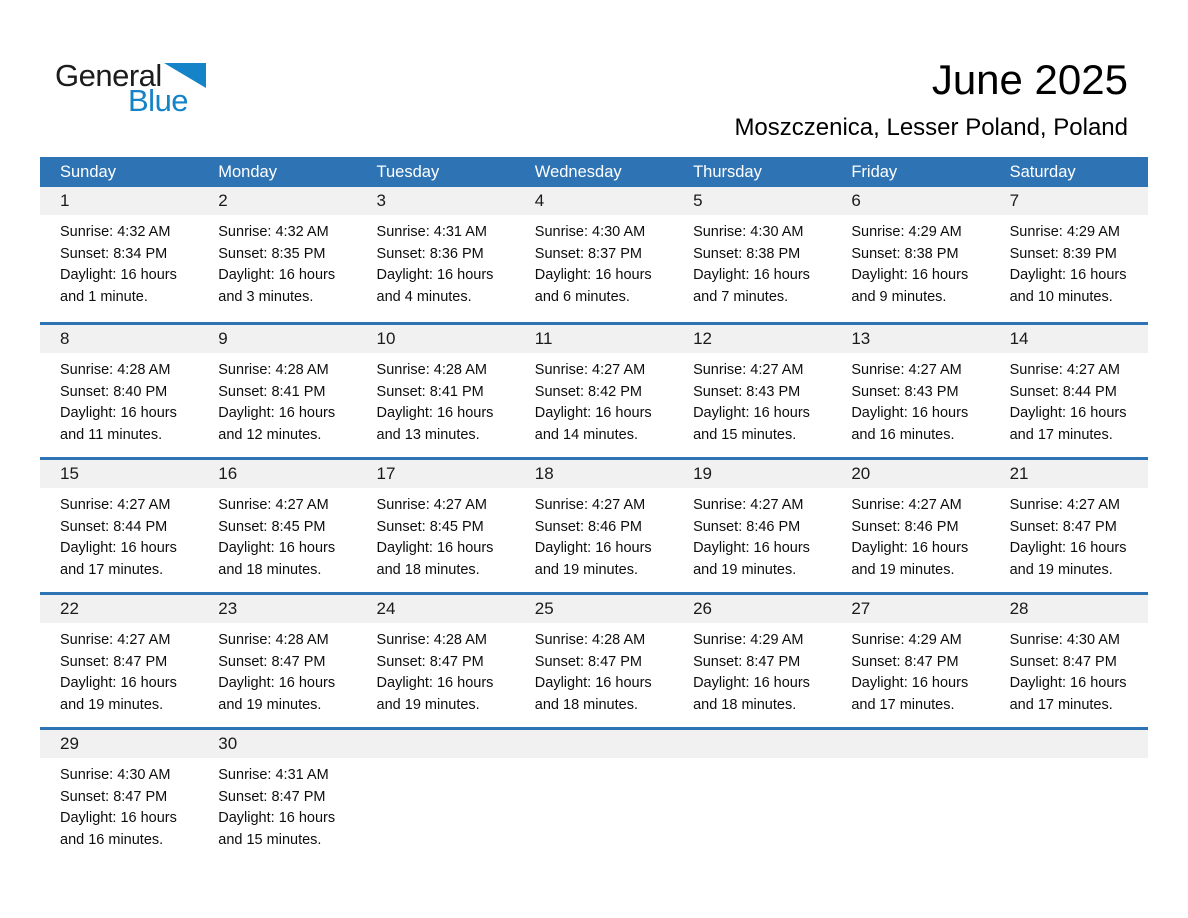 This screenshot has width=1188, height=918. What do you see at coordinates (114, 253) in the screenshot?
I see `sunset-text: Sunset: 8:34 PM` at bounding box center [114, 253].